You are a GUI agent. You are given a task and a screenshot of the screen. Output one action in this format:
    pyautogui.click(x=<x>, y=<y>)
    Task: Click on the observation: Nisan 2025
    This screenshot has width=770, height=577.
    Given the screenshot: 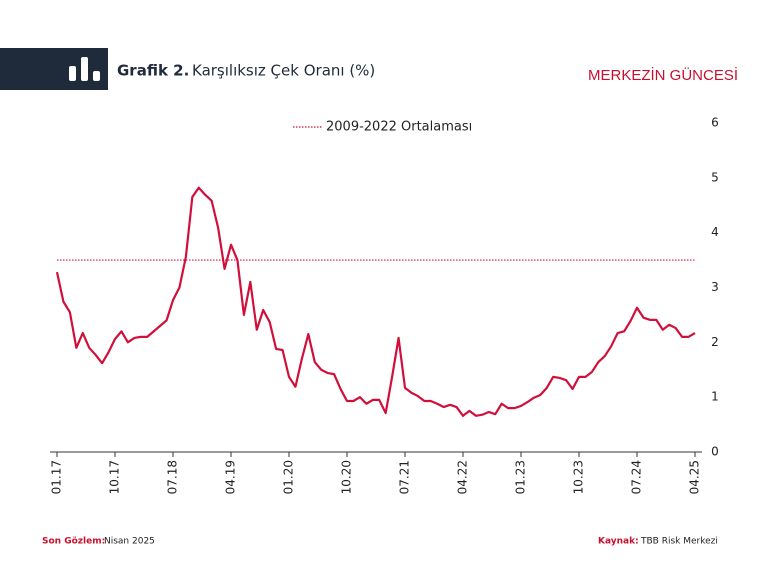 What is the action you would take?
    pyautogui.click(x=129, y=542)
    